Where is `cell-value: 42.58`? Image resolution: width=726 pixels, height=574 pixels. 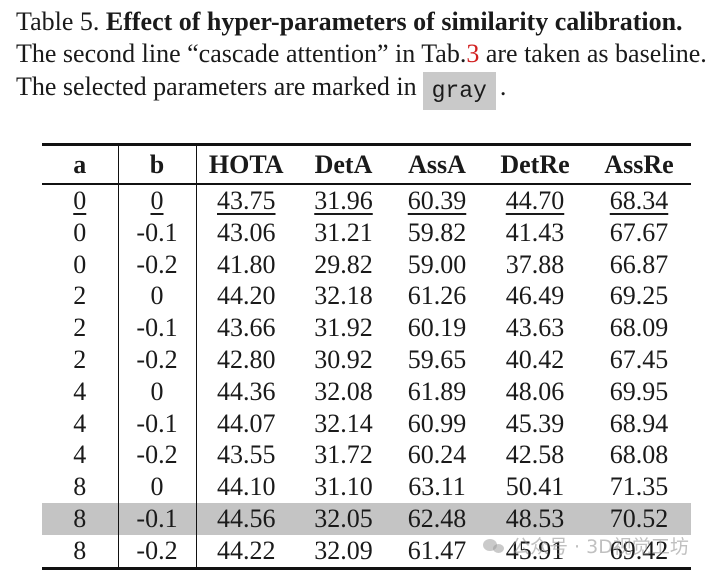
cell-value: 42.58 is located at coordinates (535, 455).